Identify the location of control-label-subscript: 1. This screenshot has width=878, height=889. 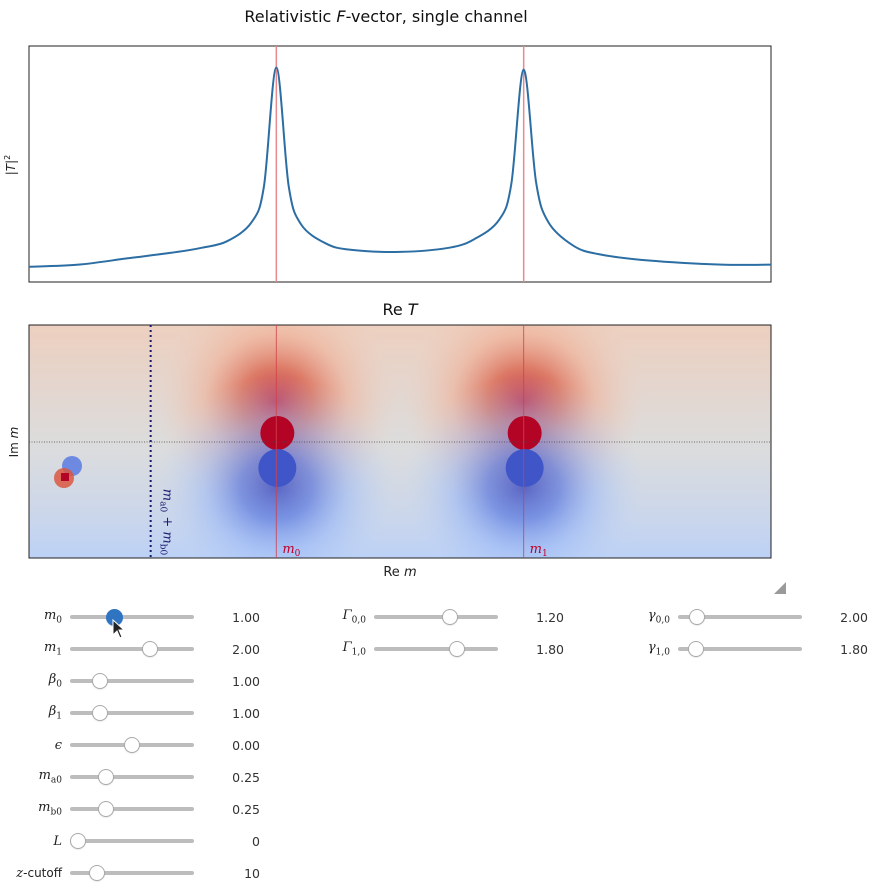
(59, 652).